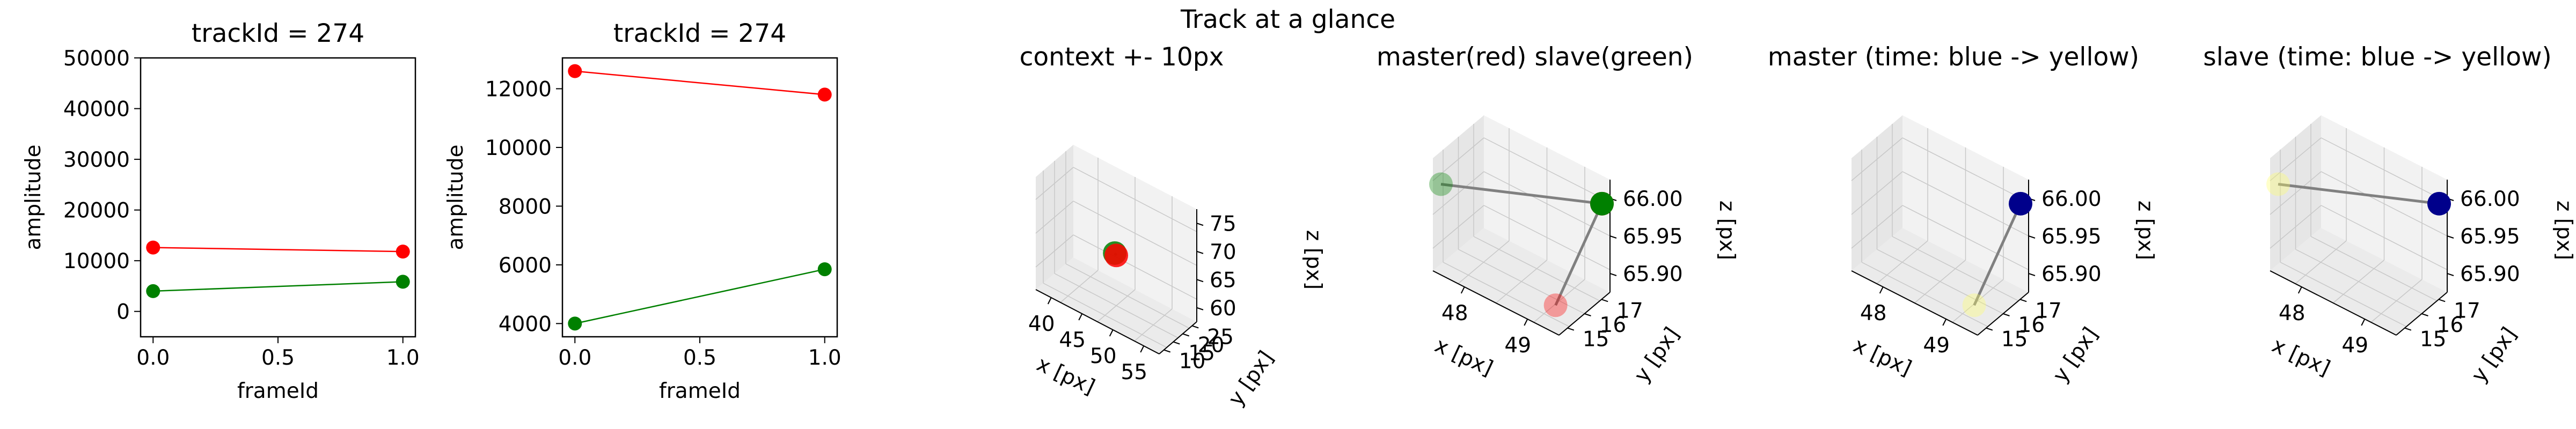 The height and width of the screenshot is (429, 2576). I want to click on x-tick-label: 0.0, so click(574, 358).